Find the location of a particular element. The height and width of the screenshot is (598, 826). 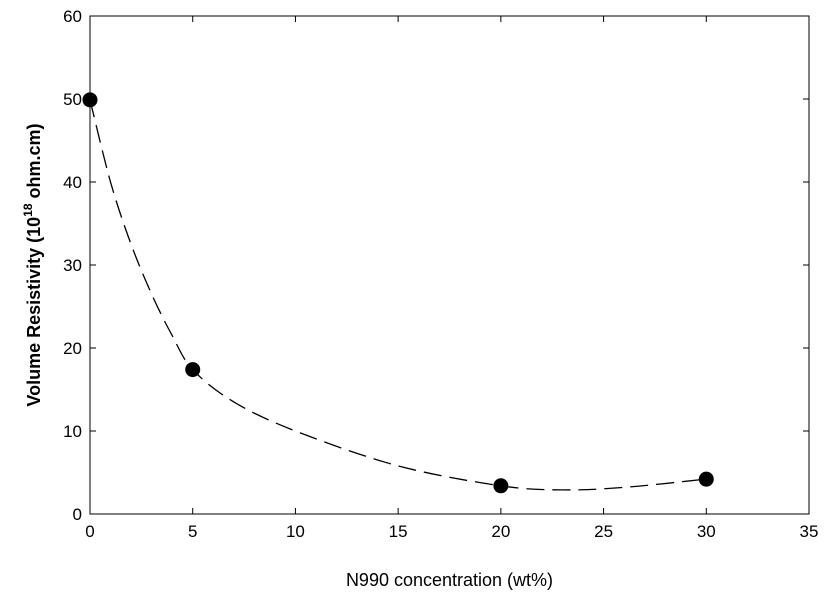

x-tick-label-6: 30 is located at coordinates (706, 531).